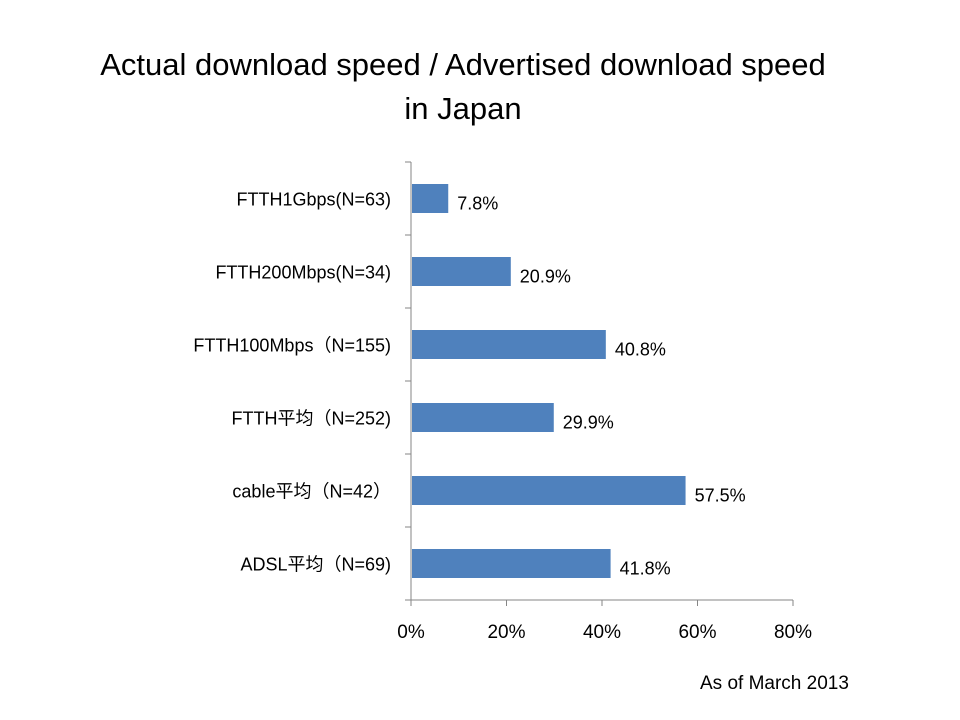  What do you see at coordinates (411, 632) in the screenshot?
I see `x-tick-label: 0%` at bounding box center [411, 632].